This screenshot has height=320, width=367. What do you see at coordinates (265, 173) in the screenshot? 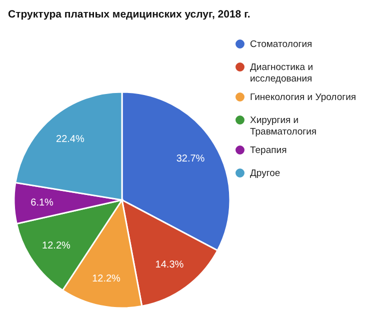
I see `legend-label: Другое` at bounding box center [265, 173].